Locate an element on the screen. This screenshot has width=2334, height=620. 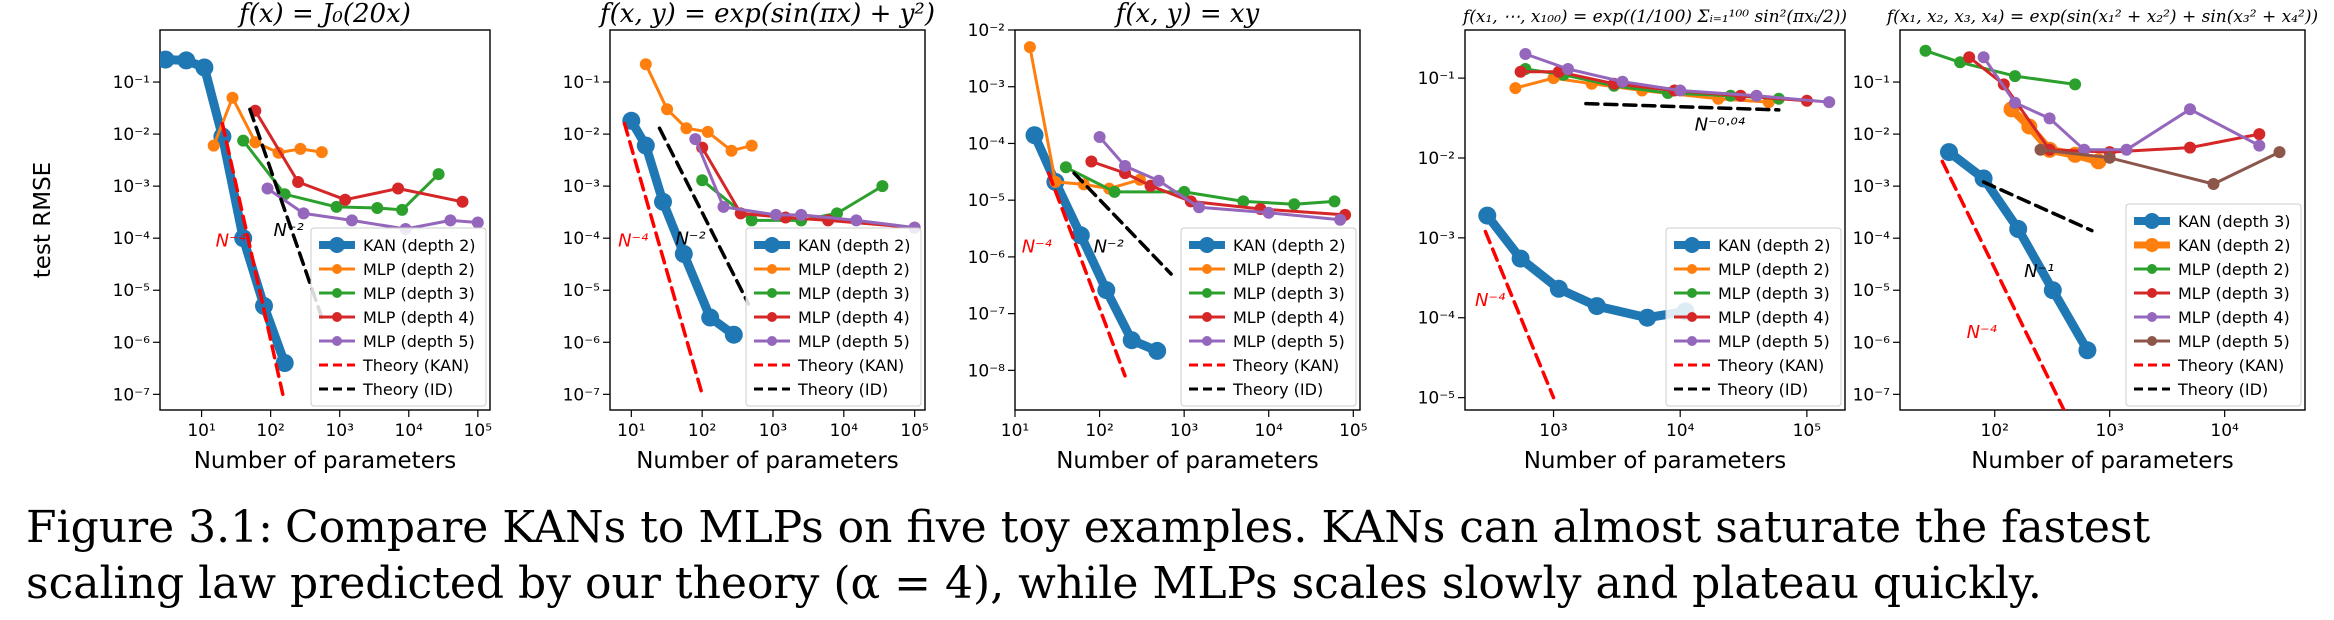
chart-title: f(x) = J₀(20x) is located at coordinates (324, 14).